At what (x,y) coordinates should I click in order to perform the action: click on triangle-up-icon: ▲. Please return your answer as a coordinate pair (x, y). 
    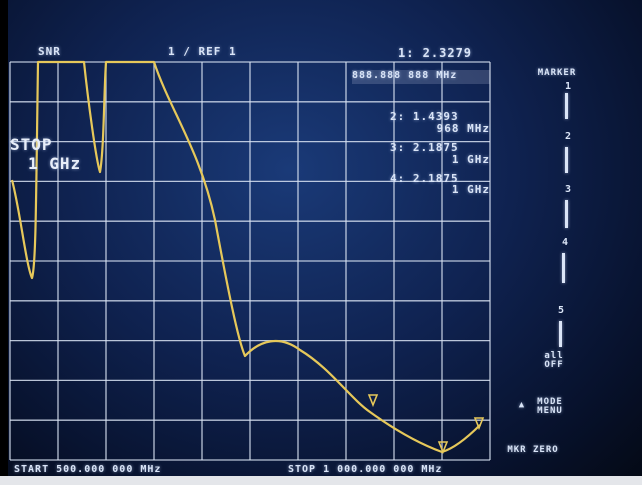
    Looking at the image, I should click on (522, 405).